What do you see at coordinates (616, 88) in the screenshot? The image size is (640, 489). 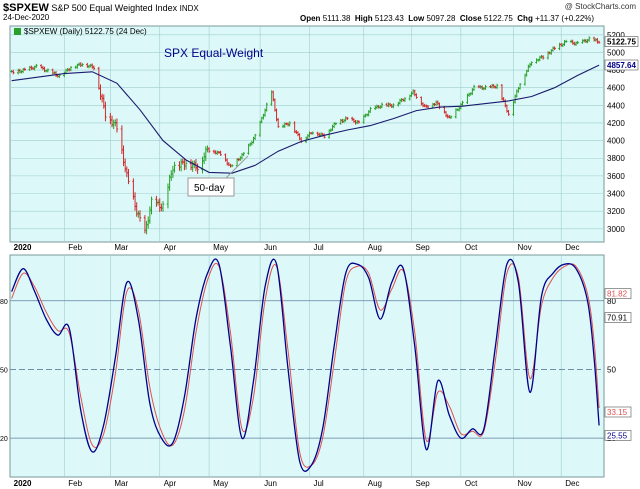 I see `price-y-tick: 4600` at bounding box center [616, 88].